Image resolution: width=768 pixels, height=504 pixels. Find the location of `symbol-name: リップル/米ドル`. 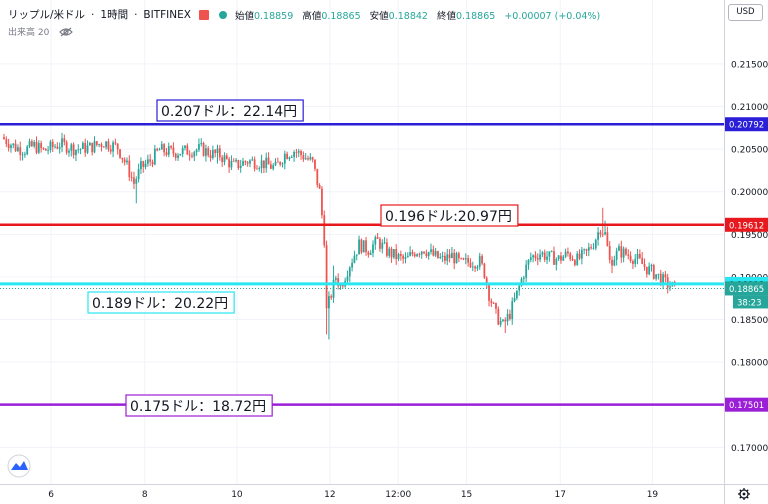

symbol-name: リップル/米ドル is located at coordinates (47, 15).